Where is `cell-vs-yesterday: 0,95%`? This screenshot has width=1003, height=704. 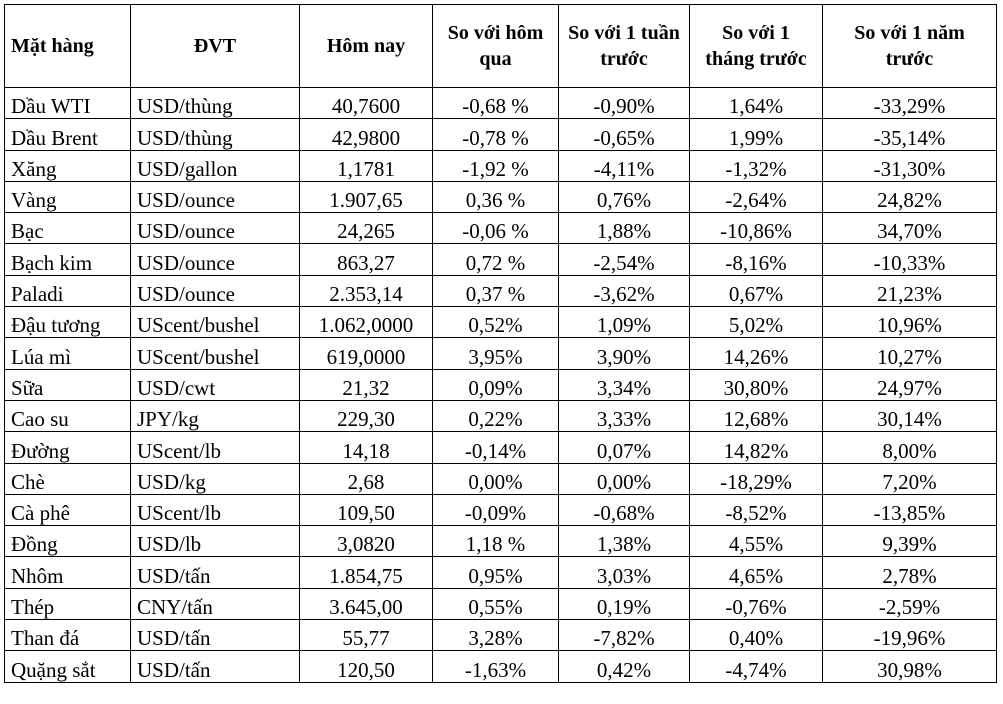 cell-vs-yesterday: 0,95% is located at coordinates (495, 572).